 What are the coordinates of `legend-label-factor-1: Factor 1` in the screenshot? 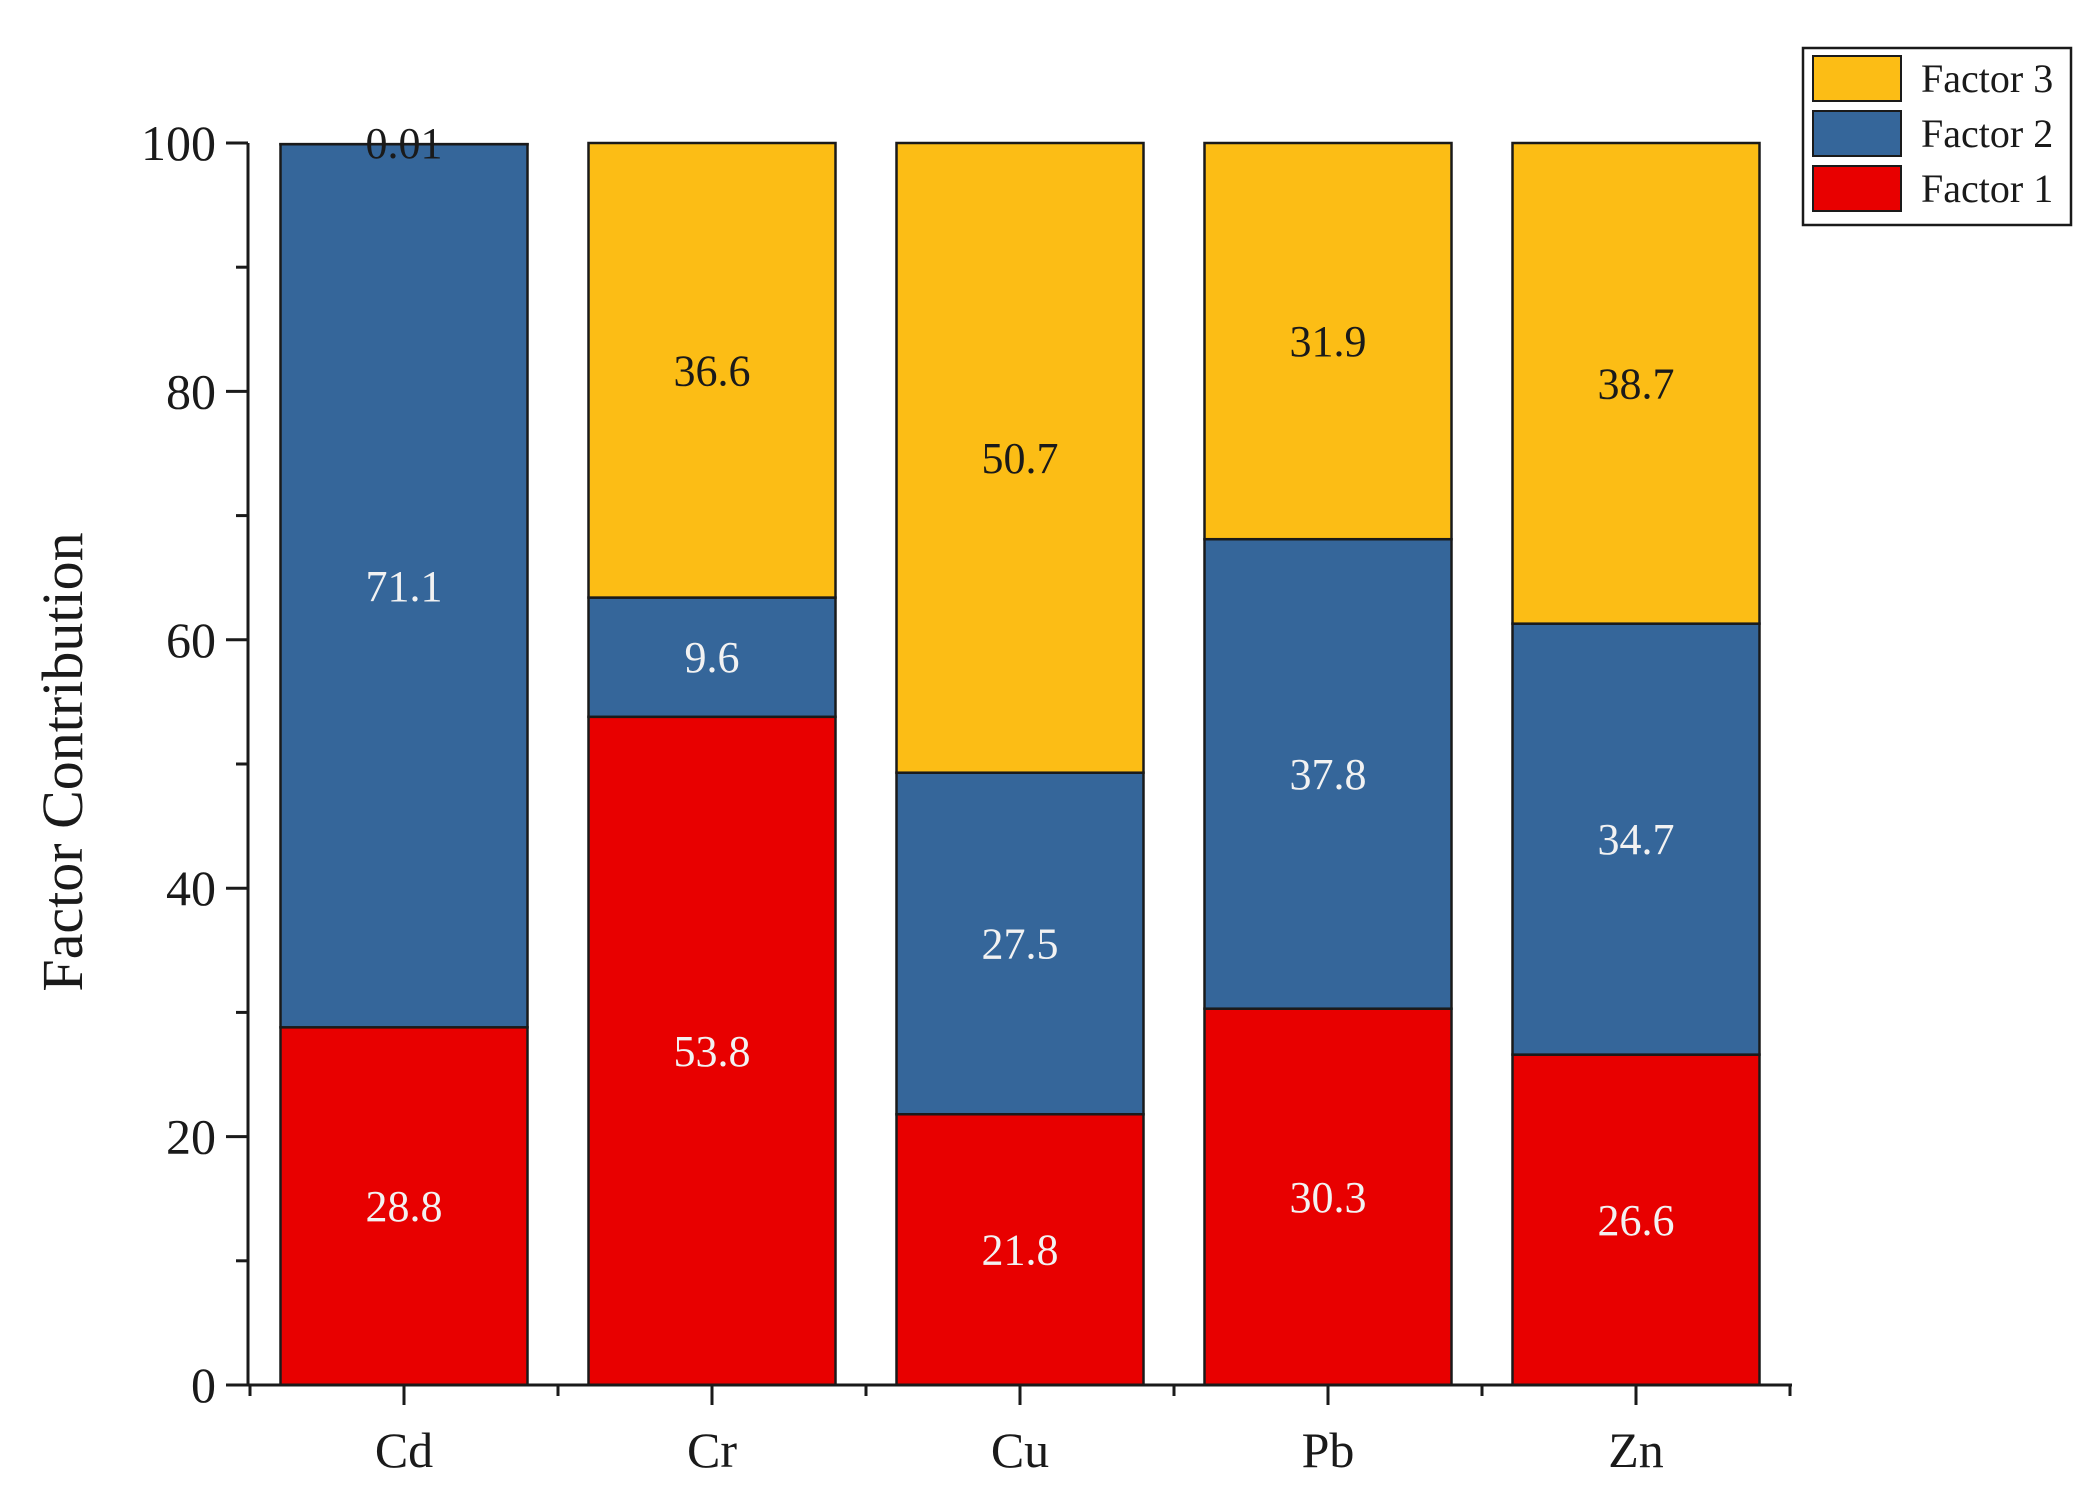 It's located at (1987, 188).